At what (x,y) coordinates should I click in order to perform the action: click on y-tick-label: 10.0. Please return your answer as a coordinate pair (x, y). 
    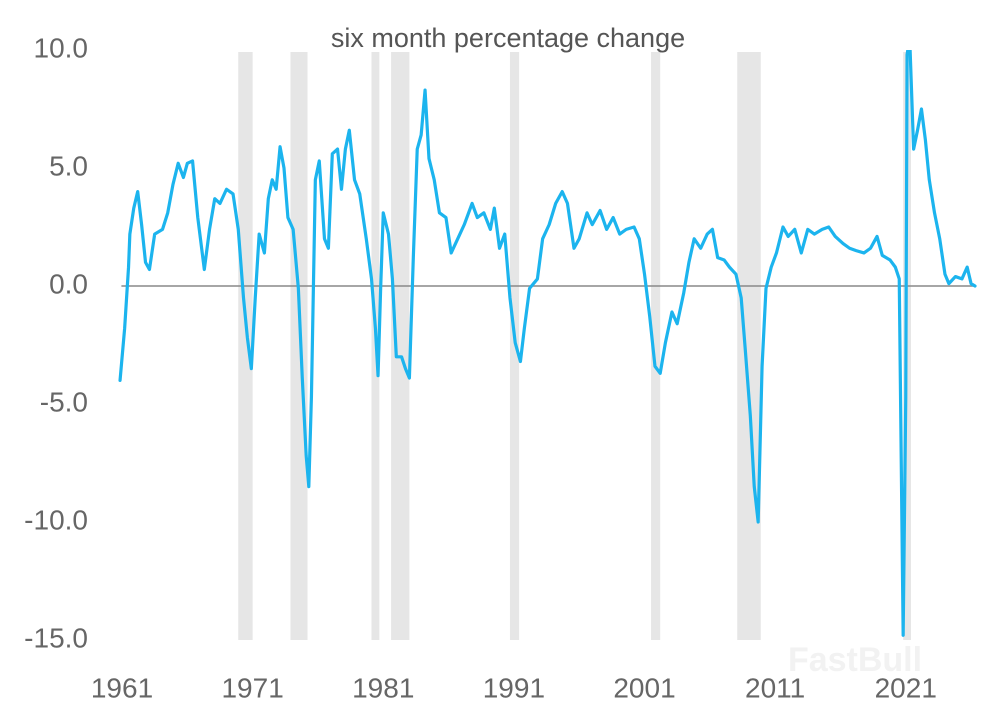
    Looking at the image, I should click on (61, 47).